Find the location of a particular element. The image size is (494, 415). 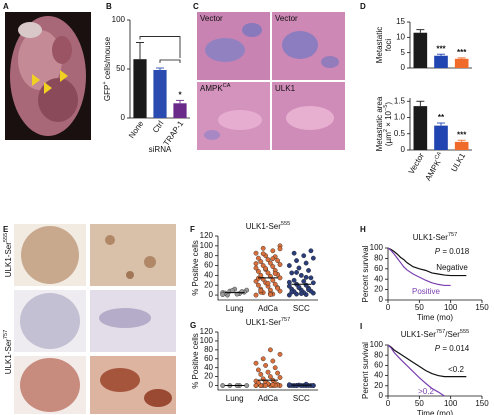

x-tick-label: 50 is located at coordinates (419, 403).